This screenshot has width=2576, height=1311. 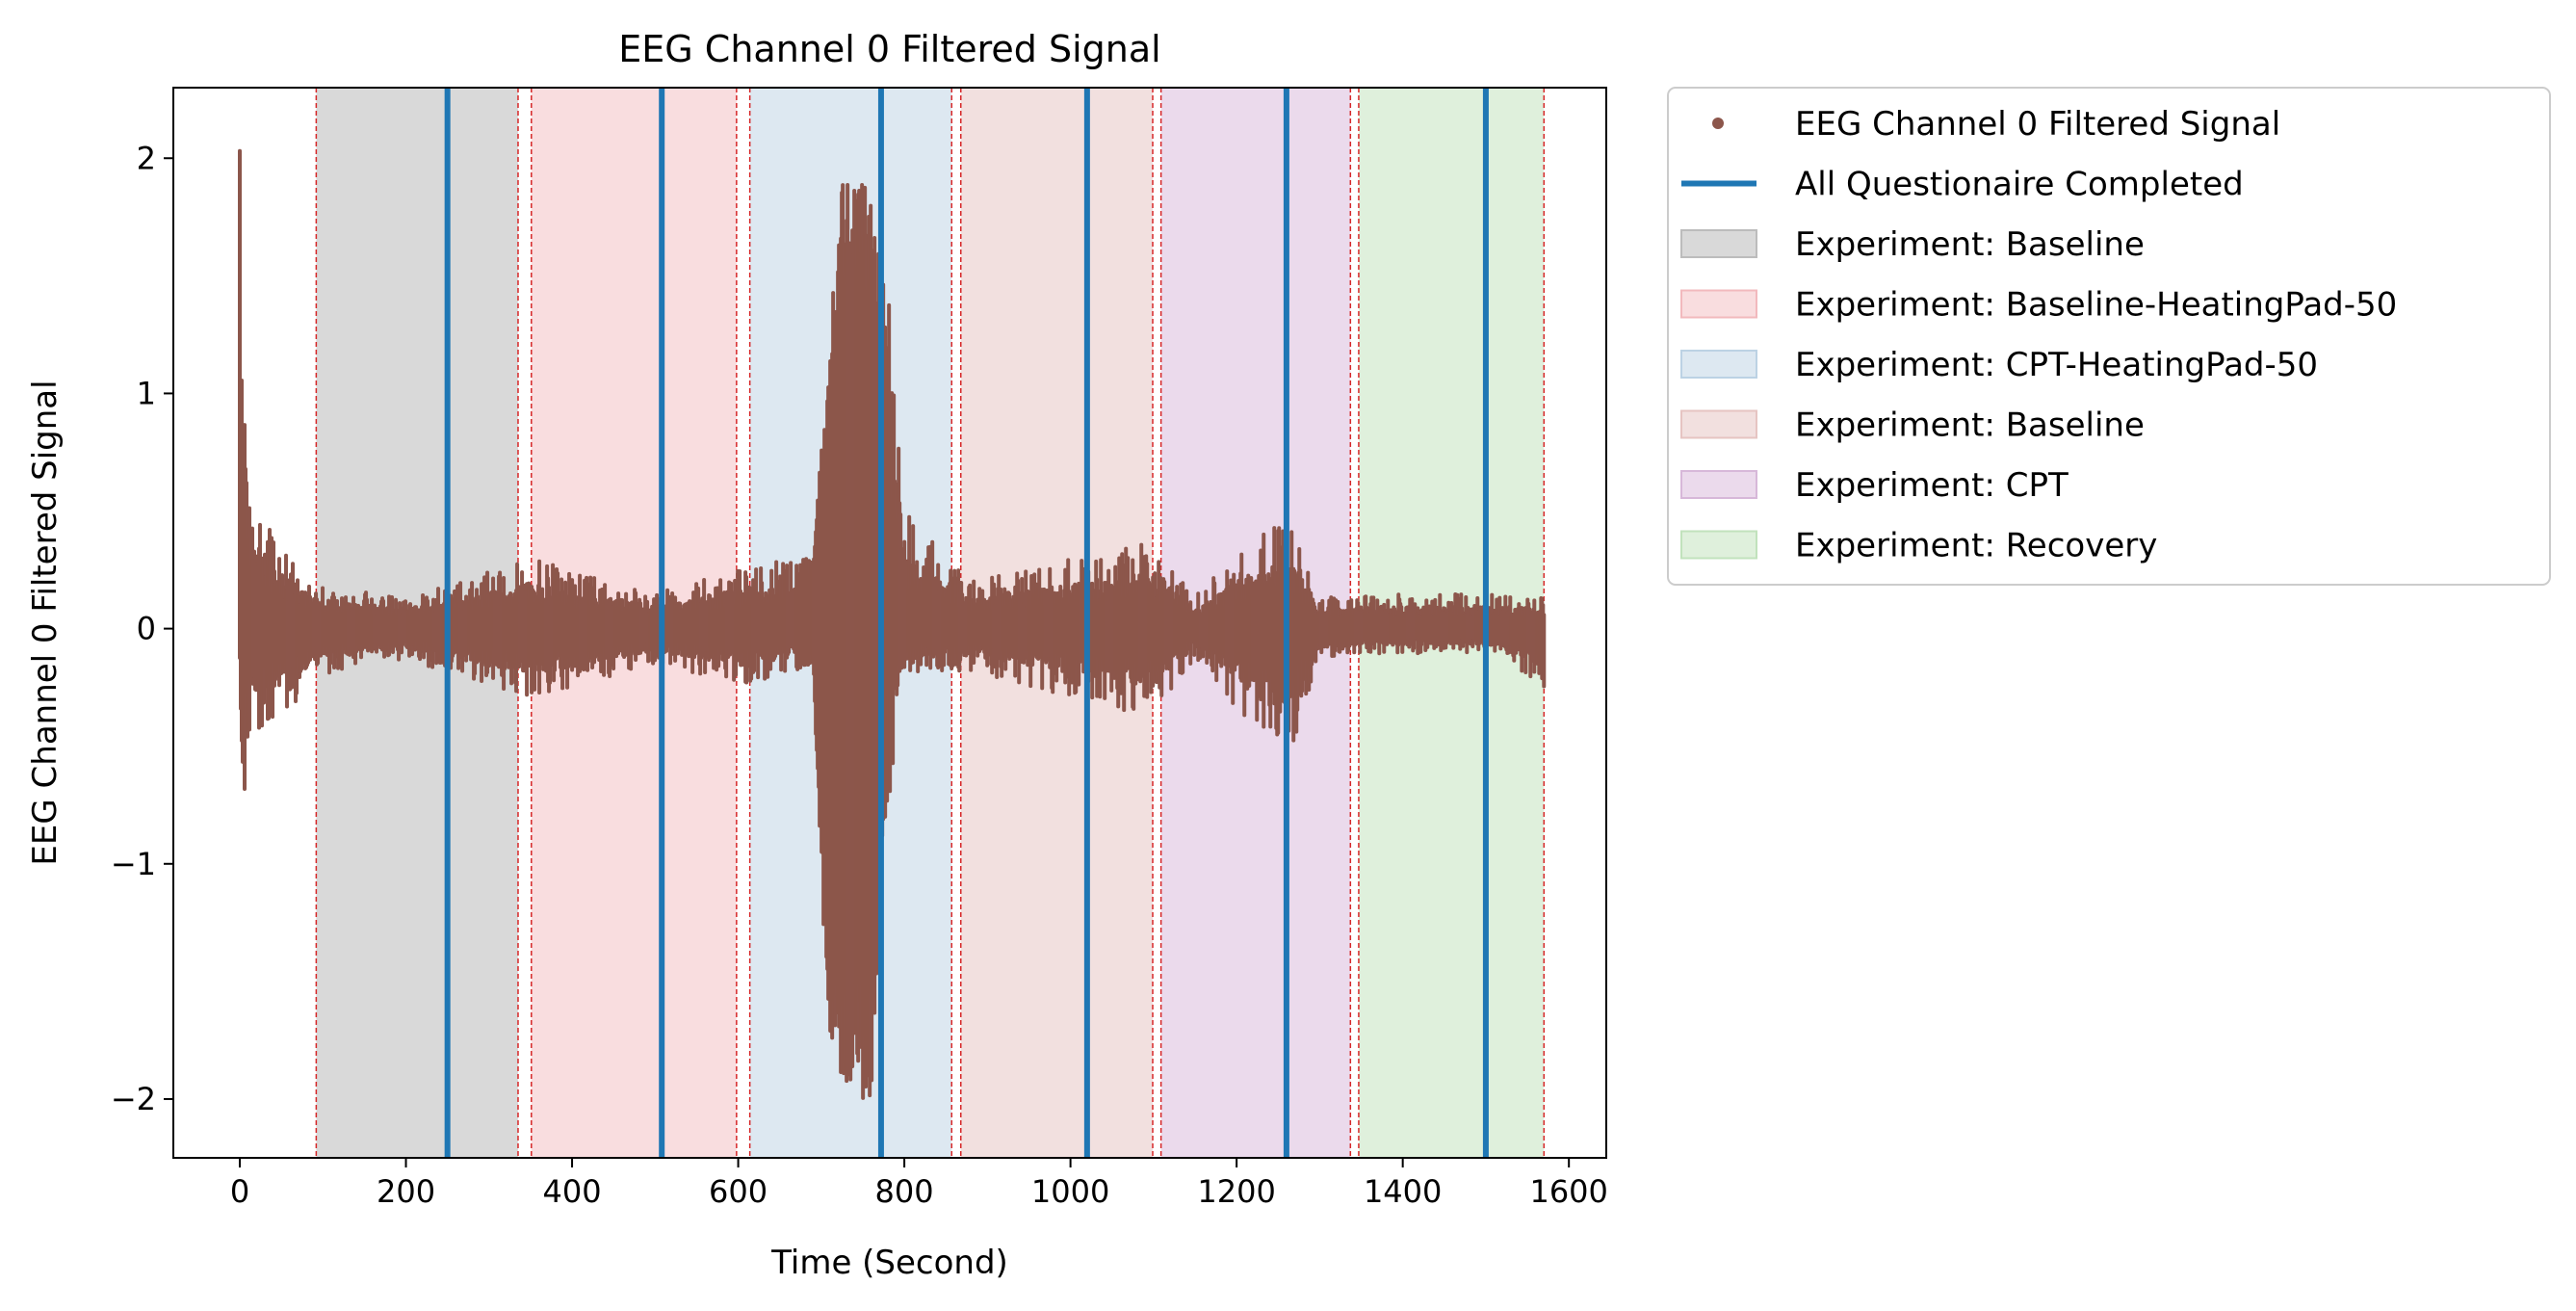 I want to click on y-axis: −2 −1 0 1 2, so click(x=142, y=629).